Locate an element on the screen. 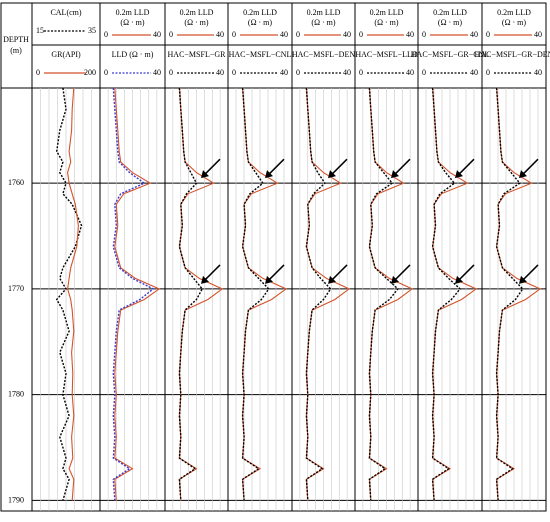  series-name: GR(API) is located at coordinates (66, 54).